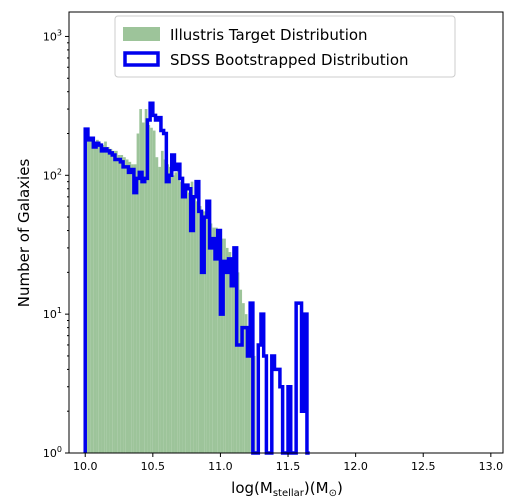 The image size is (530, 504). I want to click on y-tick-label: 10⁰, so click(52, 452).